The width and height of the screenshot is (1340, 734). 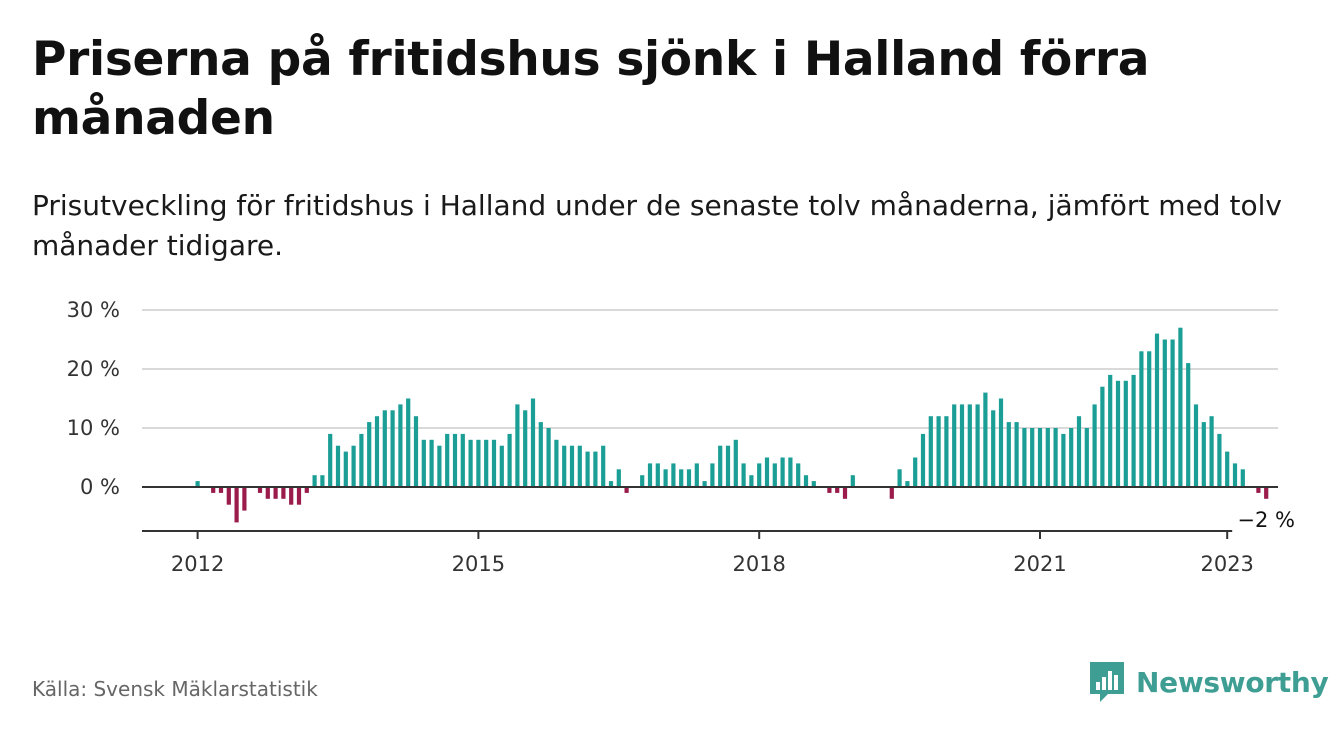 What do you see at coordinates (1226, 564) in the screenshot?
I see `x-tick-label: 2023` at bounding box center [1226, 564].